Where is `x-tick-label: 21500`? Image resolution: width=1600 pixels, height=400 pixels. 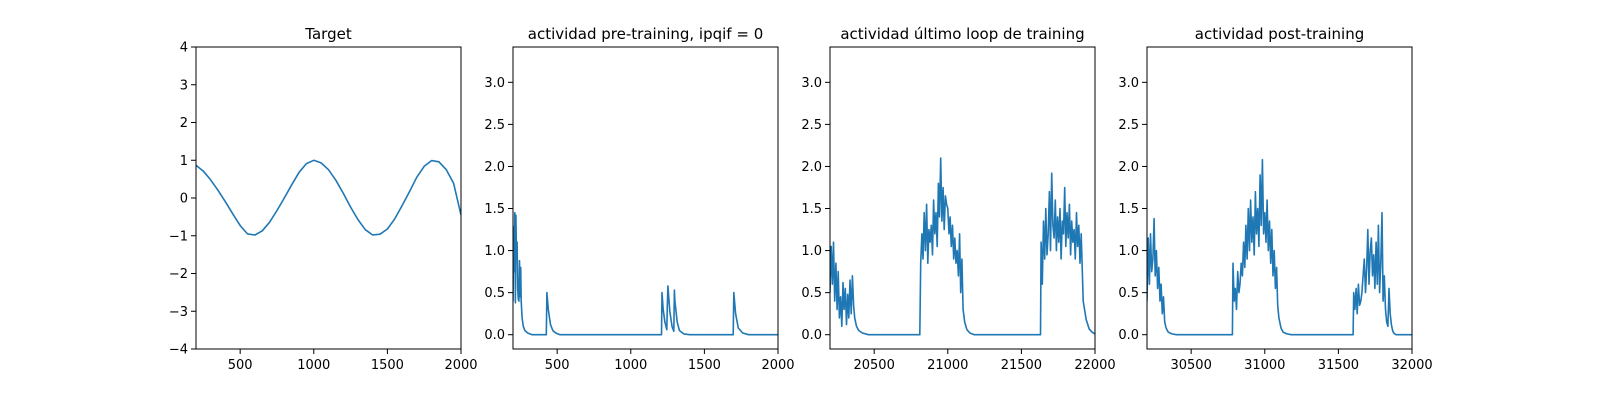
x-tick-label: 21500 is located at coordinates (1021, 365).